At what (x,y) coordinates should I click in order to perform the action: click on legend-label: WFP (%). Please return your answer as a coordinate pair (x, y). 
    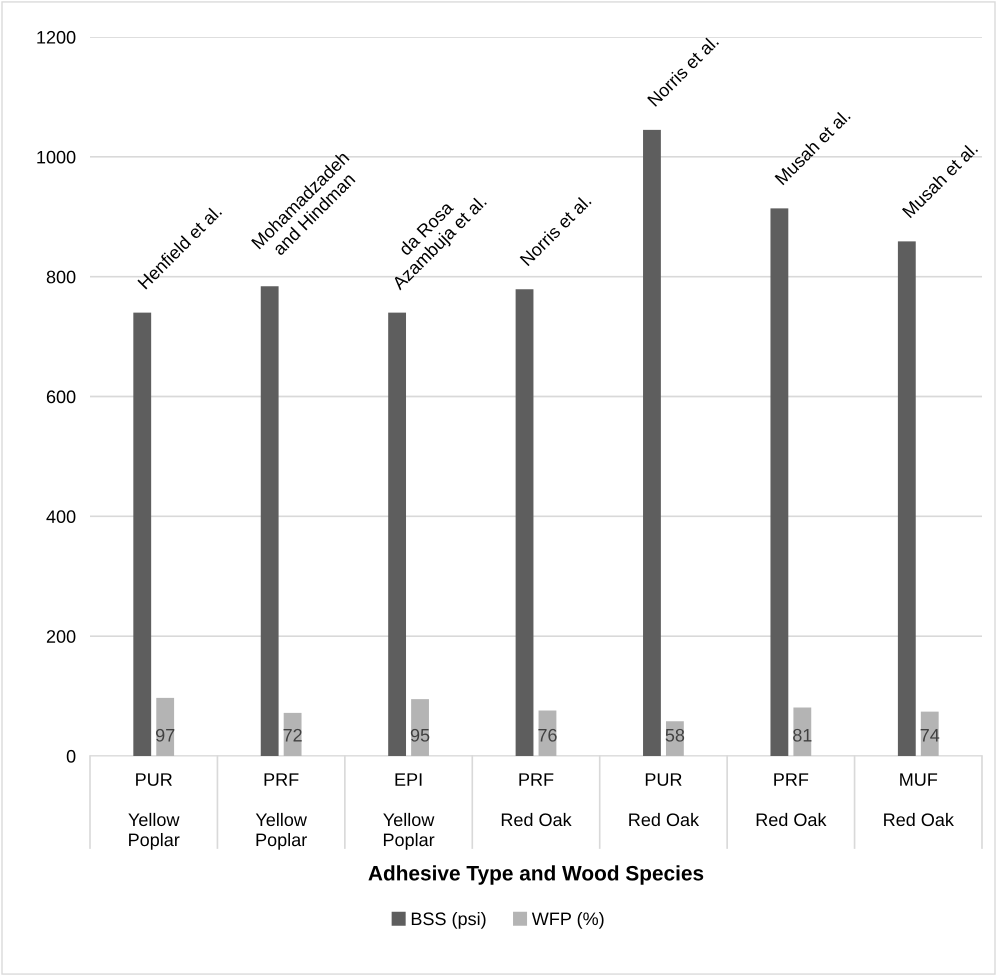
    Looking at the image, I should click on (568, 920).